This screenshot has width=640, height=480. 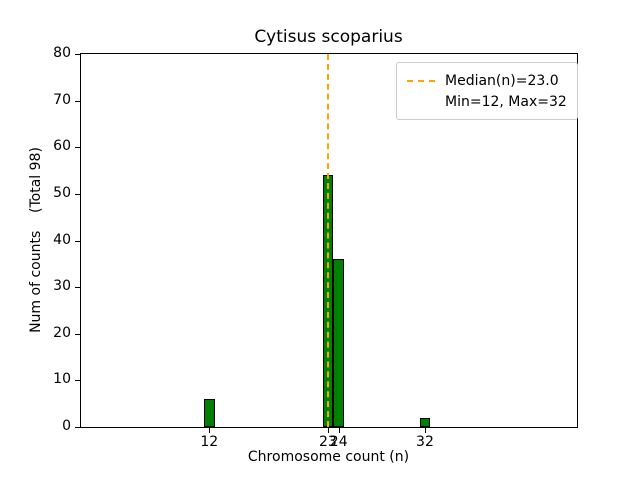 I want to click on legend-item-median: Median(n)=23.0, so click(x=487, y=80).